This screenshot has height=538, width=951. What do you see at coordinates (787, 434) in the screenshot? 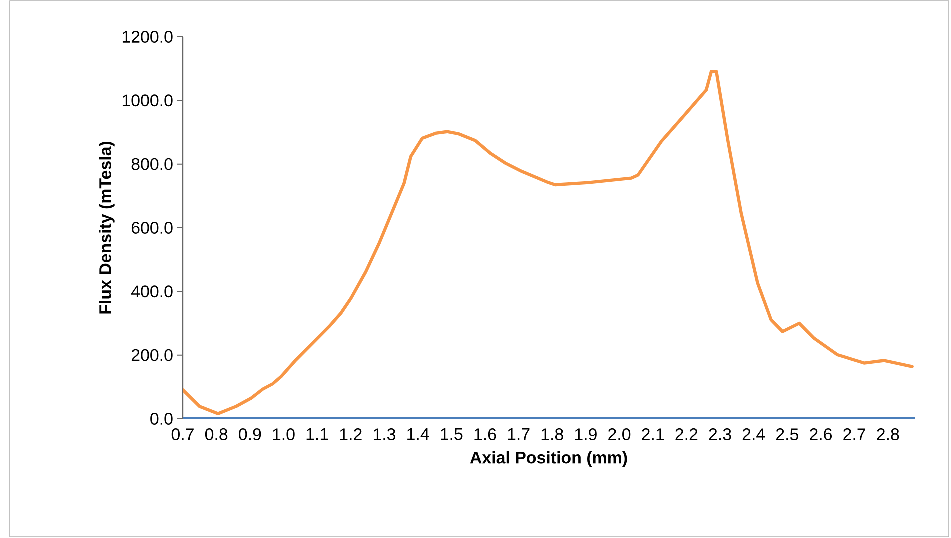
I see `x-tick-label: 2.5` at bounding box center [787, 434].